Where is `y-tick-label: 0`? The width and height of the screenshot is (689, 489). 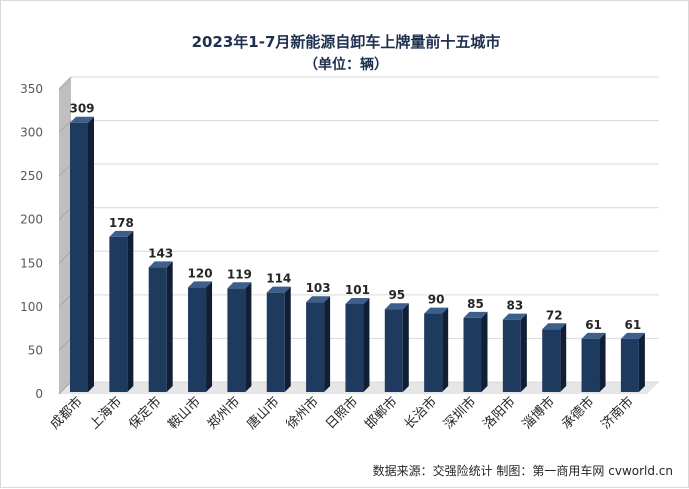 y-tick-label: 0 is located at coordinates (39, 394).